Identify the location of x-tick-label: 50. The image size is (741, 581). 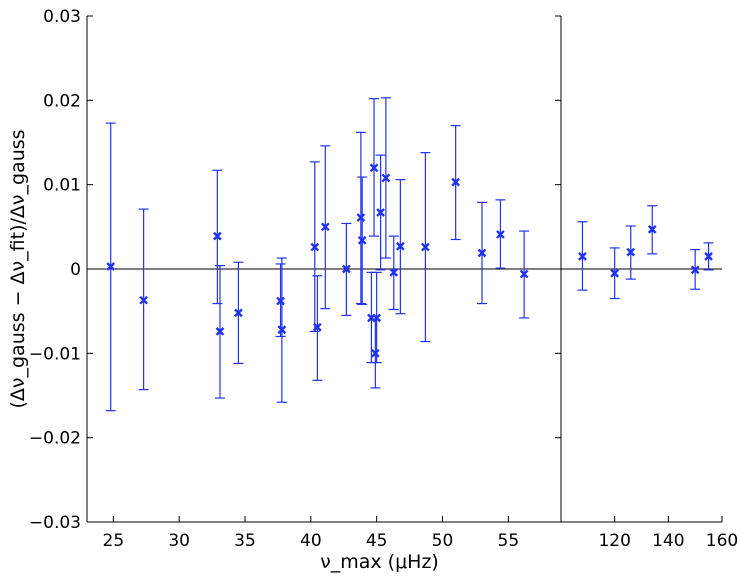
(443, 541).